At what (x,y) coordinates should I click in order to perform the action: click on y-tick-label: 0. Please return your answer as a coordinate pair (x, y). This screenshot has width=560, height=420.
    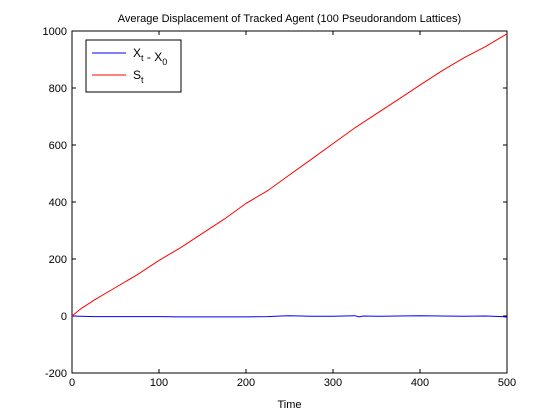
    Looking at the image, I should click on (64, 317).